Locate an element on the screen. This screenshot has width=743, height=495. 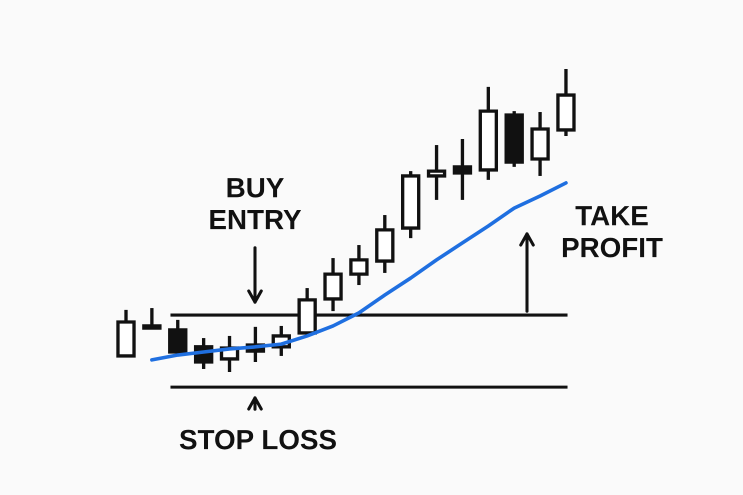
annotation: TAKE PROFIT is located at coordinates (612, 232).